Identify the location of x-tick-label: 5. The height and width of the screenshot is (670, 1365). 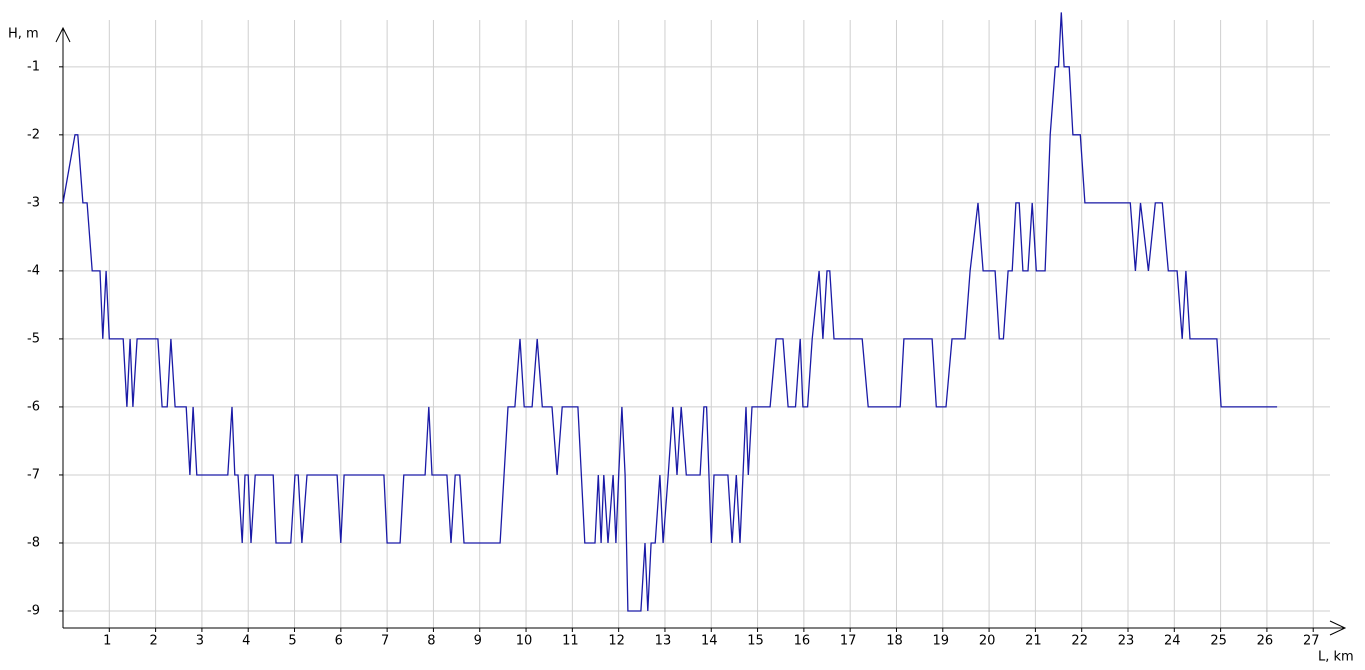
(292, 641).